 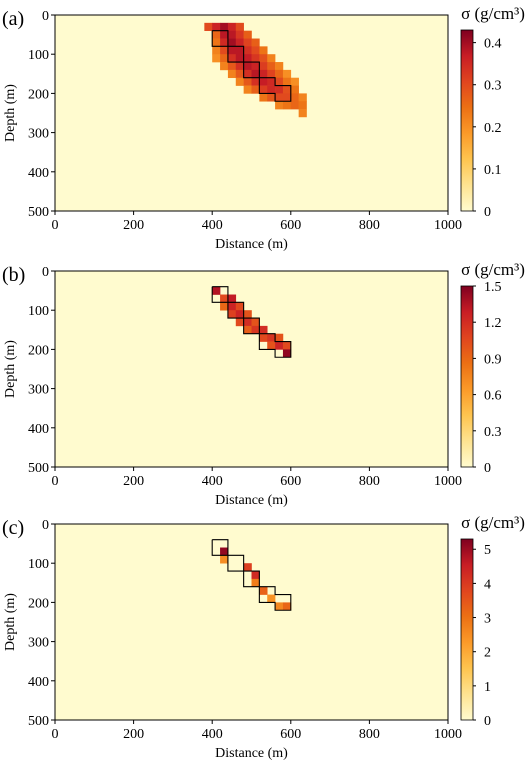 What do you see at coordinates (55, 225) in the screenshot?
I see `x-tick-label: 0` at bounding box center [55, 225].